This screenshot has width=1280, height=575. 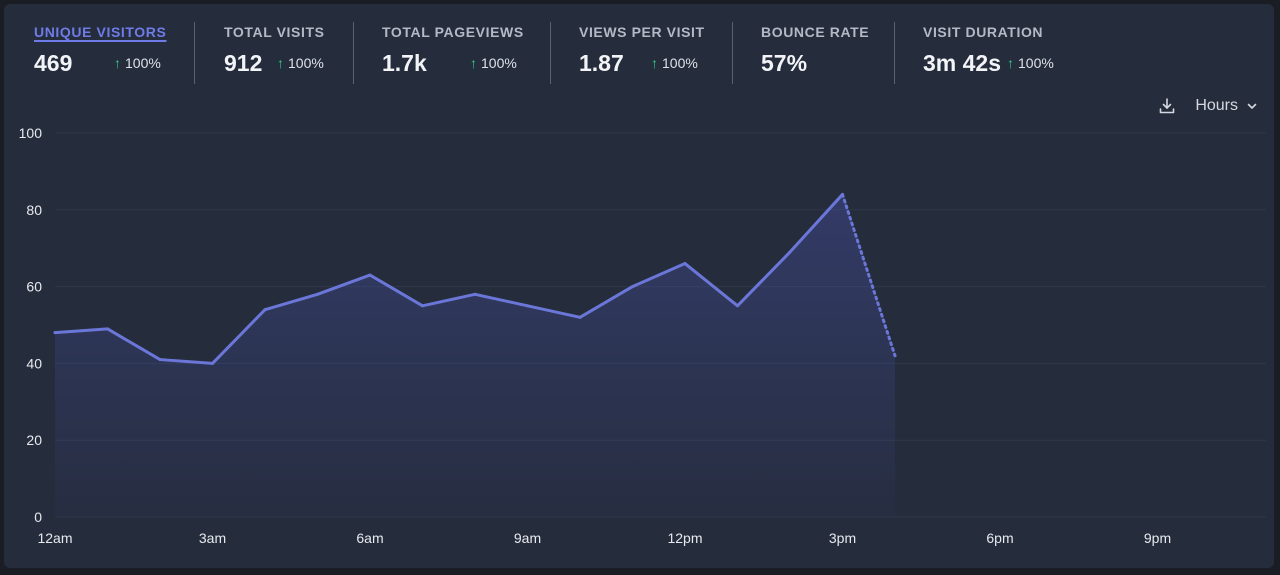 What do you see at coordinates (1157, 538) in the screenshot?
I see `x-tick-label: 9pm` at bounding box center [1157, 538].